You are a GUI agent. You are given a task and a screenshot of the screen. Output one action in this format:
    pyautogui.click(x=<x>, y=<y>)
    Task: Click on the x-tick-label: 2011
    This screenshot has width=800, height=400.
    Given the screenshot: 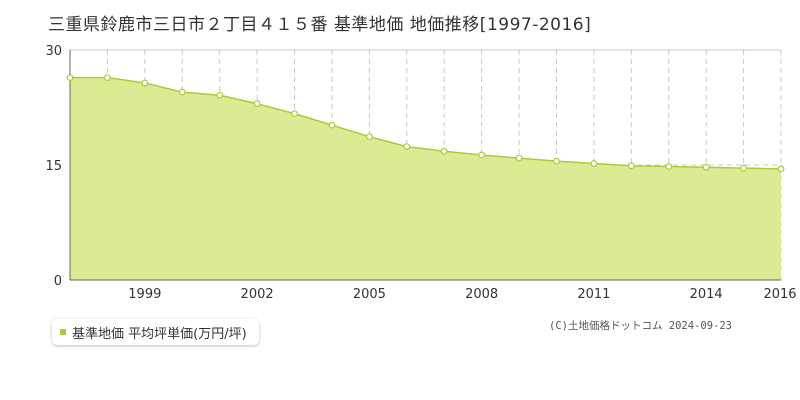 What is the action you would take?
    pyautogui.click(x=593, y=294)
    